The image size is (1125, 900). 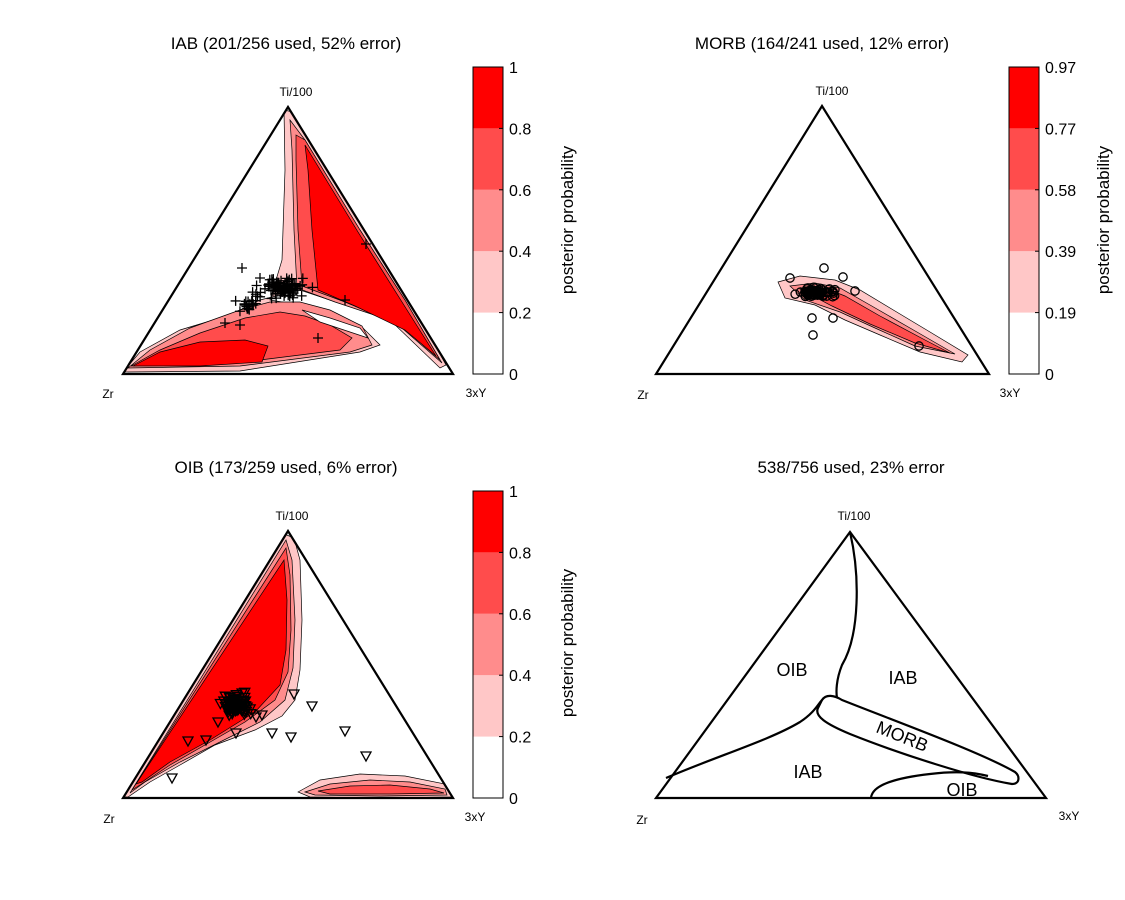 I want to click on contour-gap, so click(x=335, y=324).